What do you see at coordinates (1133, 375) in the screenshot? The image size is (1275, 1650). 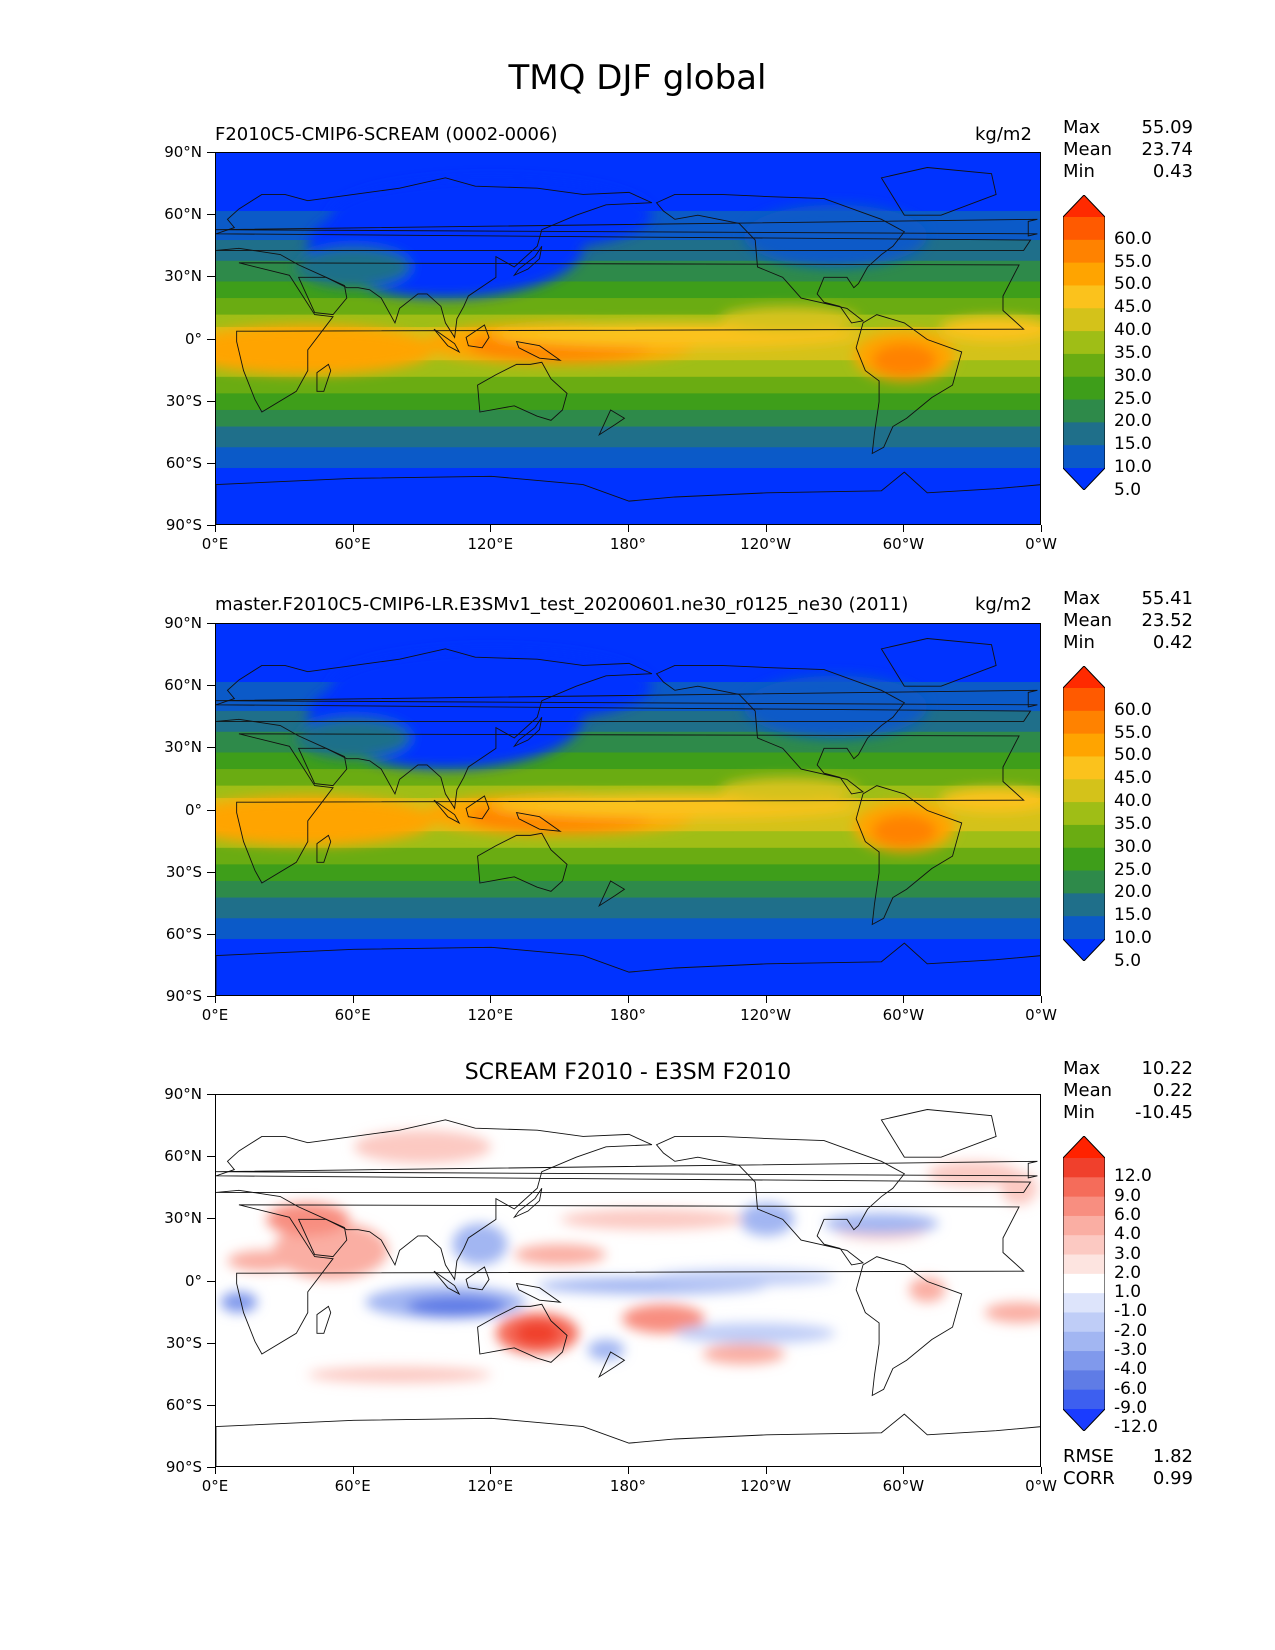 I see `colorbar-tick-label: 30.0` at bounding box center [1133, 375].